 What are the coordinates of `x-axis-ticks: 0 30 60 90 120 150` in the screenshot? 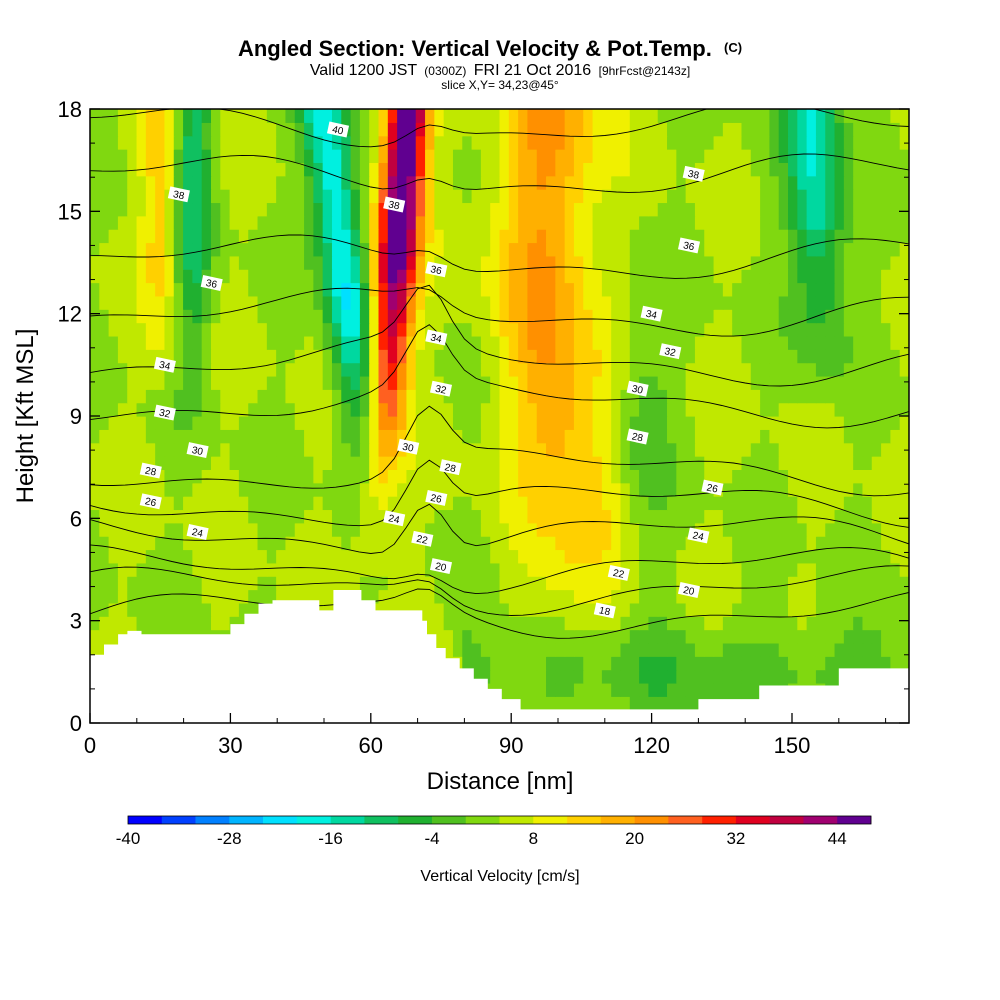 It's located at (485, 735).